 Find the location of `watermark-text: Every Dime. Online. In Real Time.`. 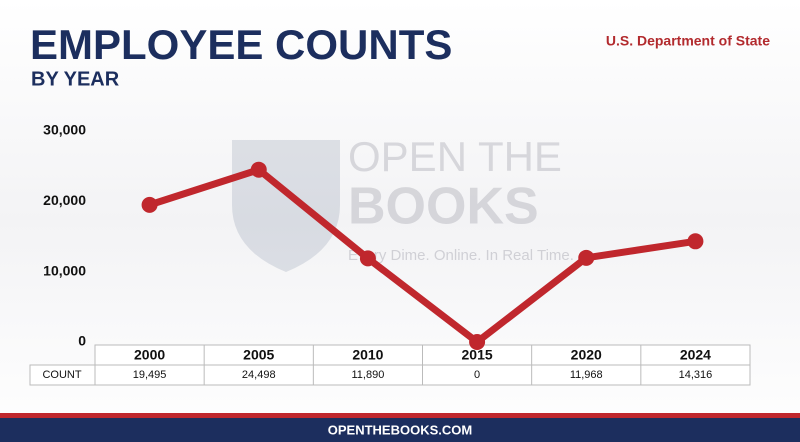

watermark-text: Every Dime. Online. In Real Time. is located at coordinates (461, 255).